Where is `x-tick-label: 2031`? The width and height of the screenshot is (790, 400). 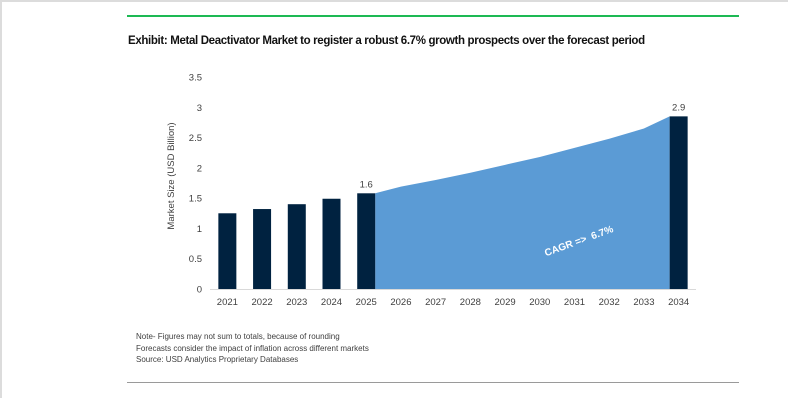
x-tick-label: 2031 is located at coordinates (574, 302).